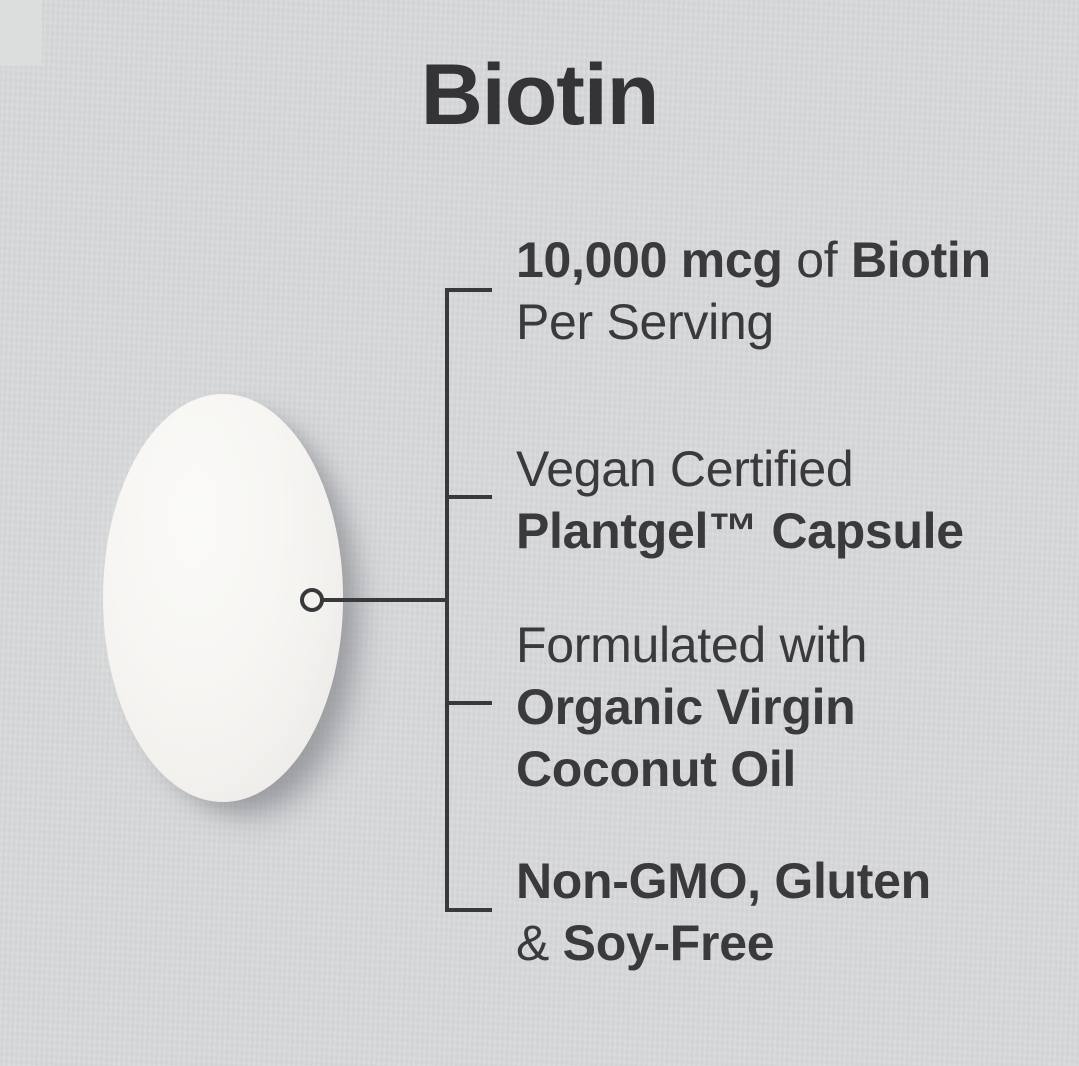 The height and width of the screenshot is (1066, 1079). What do you see at coordinates (539, 943) in the screenshot?
I see `feature-text-segment: &` at bounding box center [539, 943].